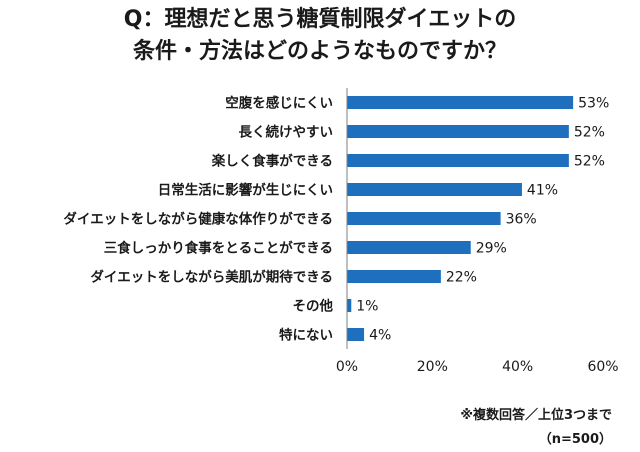 The image size is (640, 452). I want to click on value-label: 4%, so click(380, 336).